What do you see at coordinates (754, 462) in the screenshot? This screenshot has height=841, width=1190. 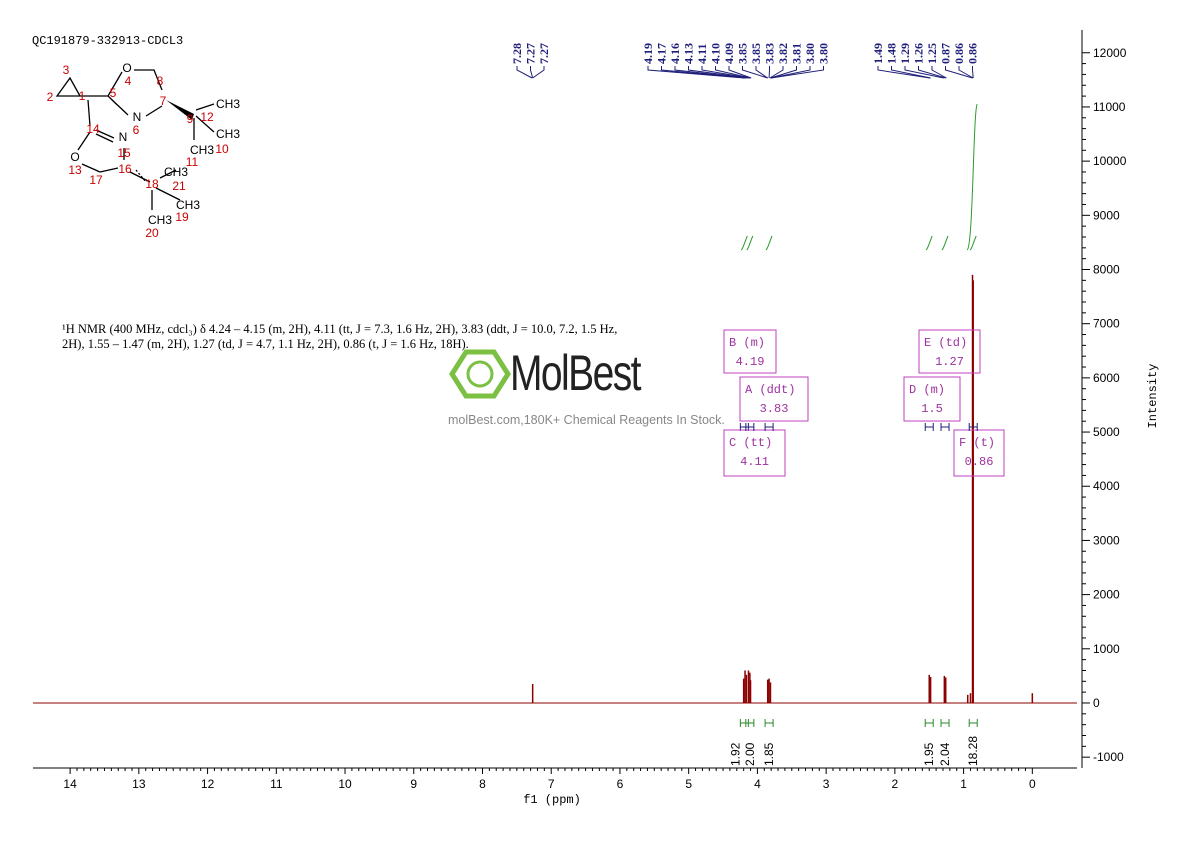 I see `multiplet-shift: 4.11` at bounding box center [754, 462].